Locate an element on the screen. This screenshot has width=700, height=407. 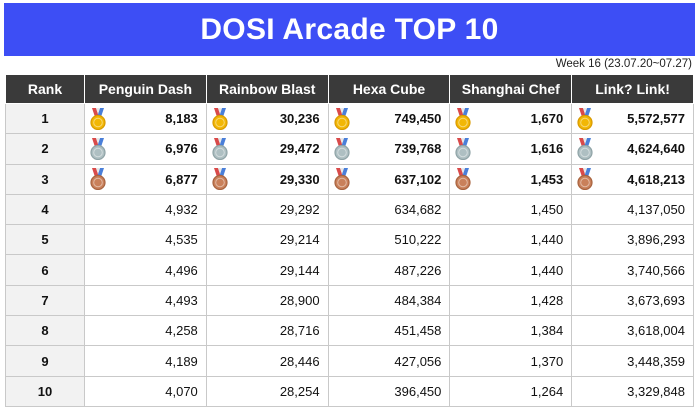
score-cell: 487,226 is located at coordinates (389, 270).